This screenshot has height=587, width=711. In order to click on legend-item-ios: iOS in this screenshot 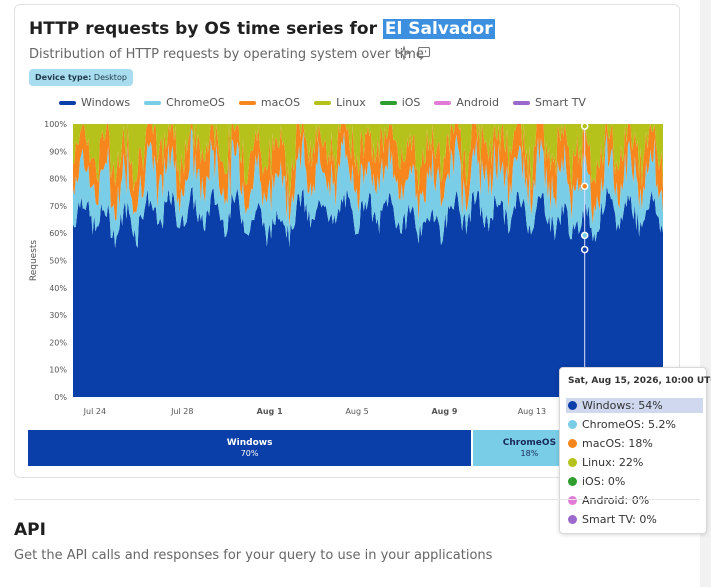, I will do `click(400, 102)`.